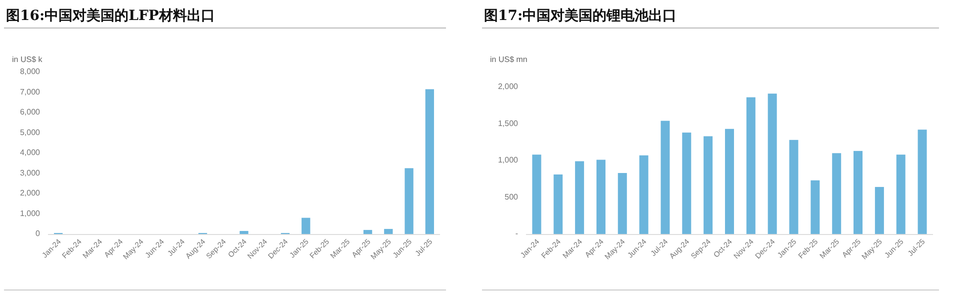 This screenshot has width=960, height=293. What do you see at coordinates (28, 59) in the screenshot?
I see `y-axis-title: in US$ k` at bounding box center [28, 59].